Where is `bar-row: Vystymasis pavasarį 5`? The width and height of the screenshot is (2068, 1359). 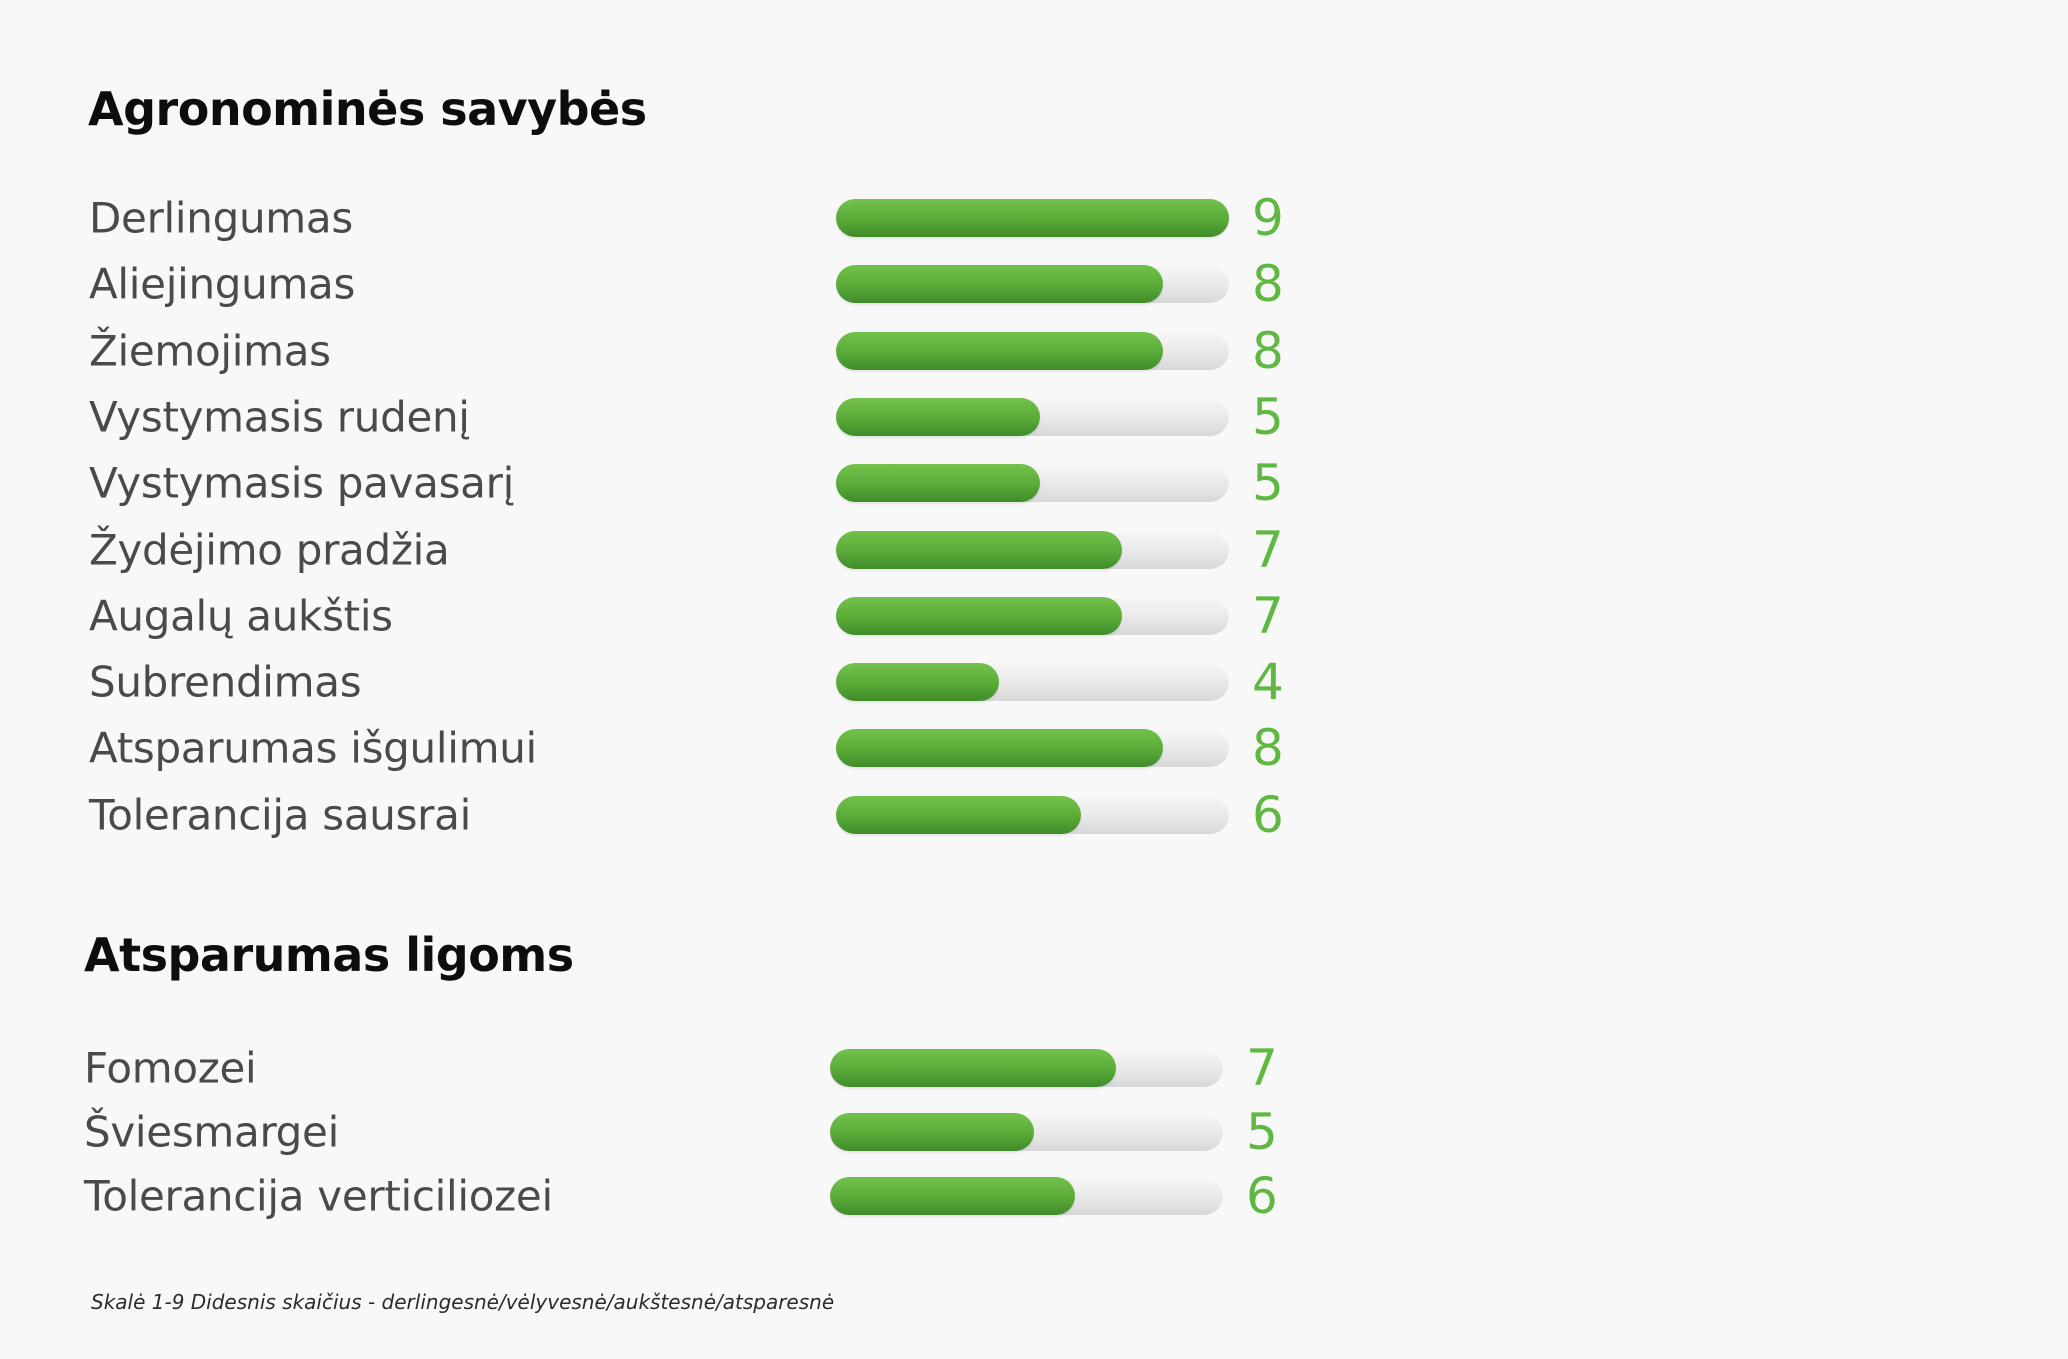
bar-row: Vystymasis pavasarį 5 is located at coordinates (650, 483).